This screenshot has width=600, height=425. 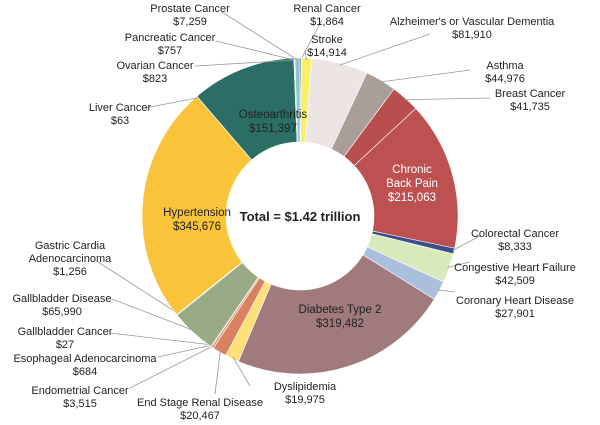 I want to click on slice-value: $27,901, so click(x=515, y=314).